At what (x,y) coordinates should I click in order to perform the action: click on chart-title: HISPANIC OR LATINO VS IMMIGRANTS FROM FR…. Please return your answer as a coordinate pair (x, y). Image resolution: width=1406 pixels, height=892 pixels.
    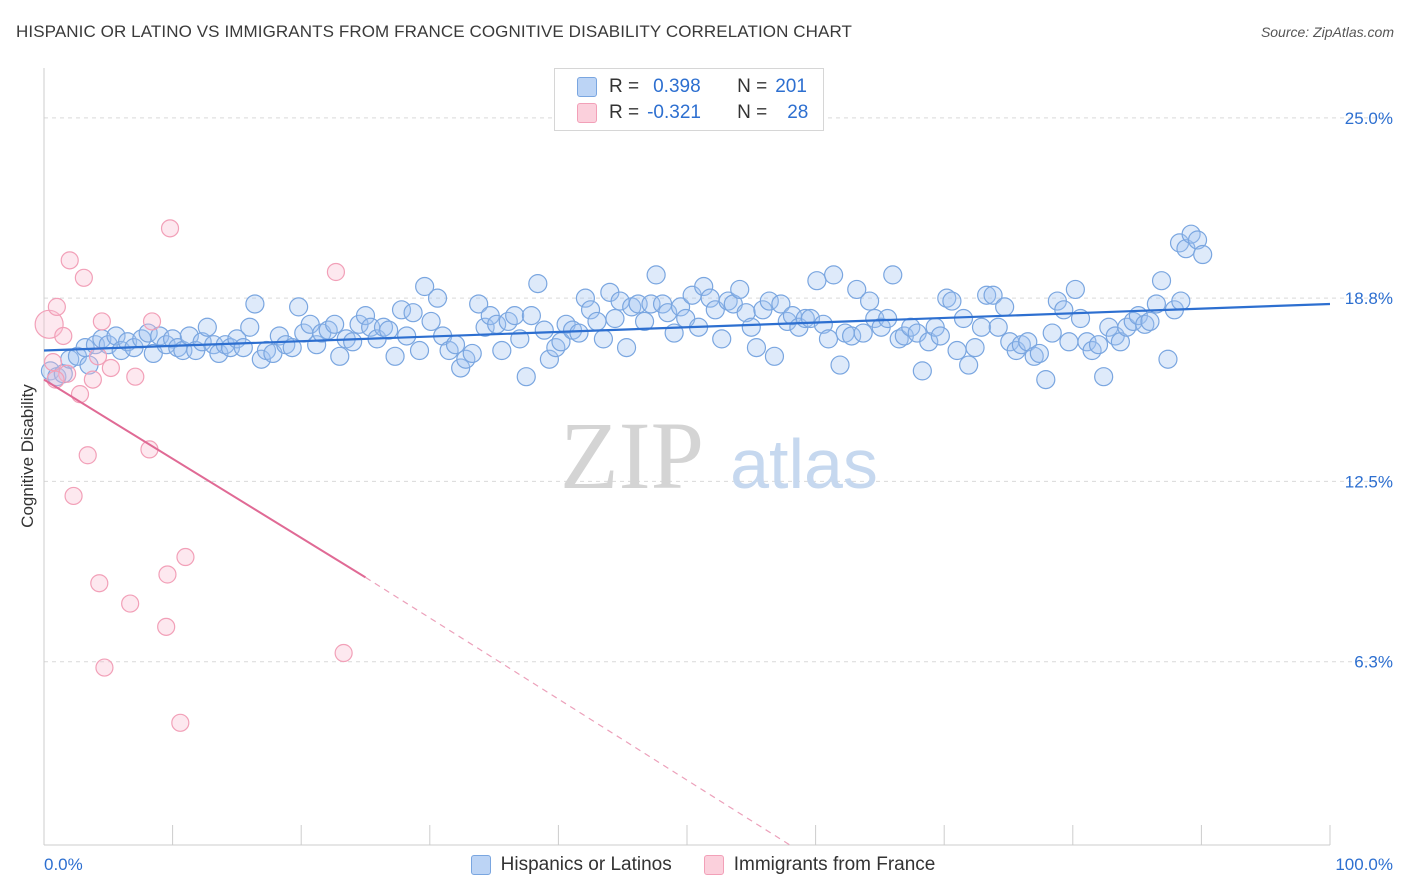
    Looking at the image, I should click on (434, 31).